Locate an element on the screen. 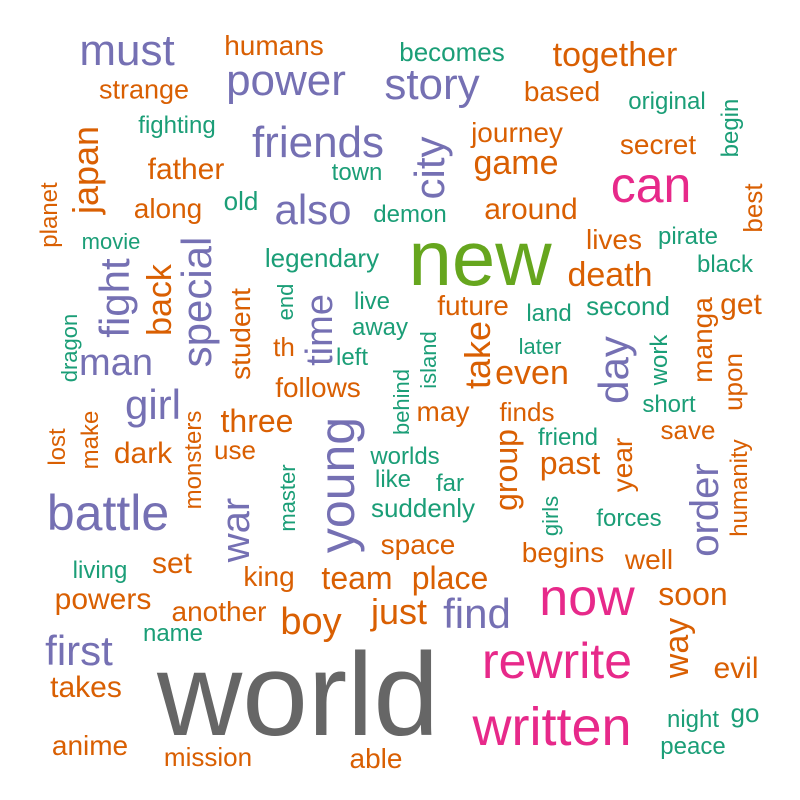 This screenshot has width=800, height=800. word-old: old is located at coordinates (241, 201).